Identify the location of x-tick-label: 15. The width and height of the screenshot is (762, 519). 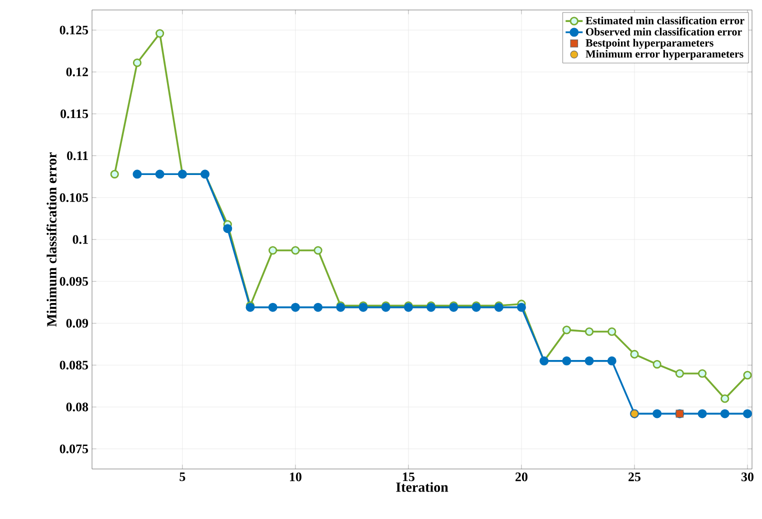
(408, 477).